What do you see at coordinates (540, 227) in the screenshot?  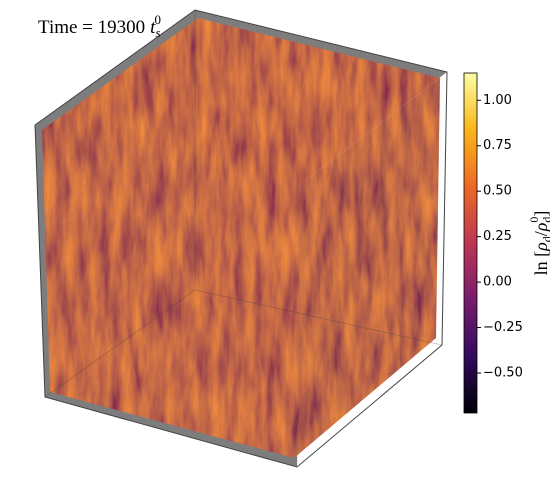 I see `cb-label-rho2: ρ` at bounding box center [540, 227].